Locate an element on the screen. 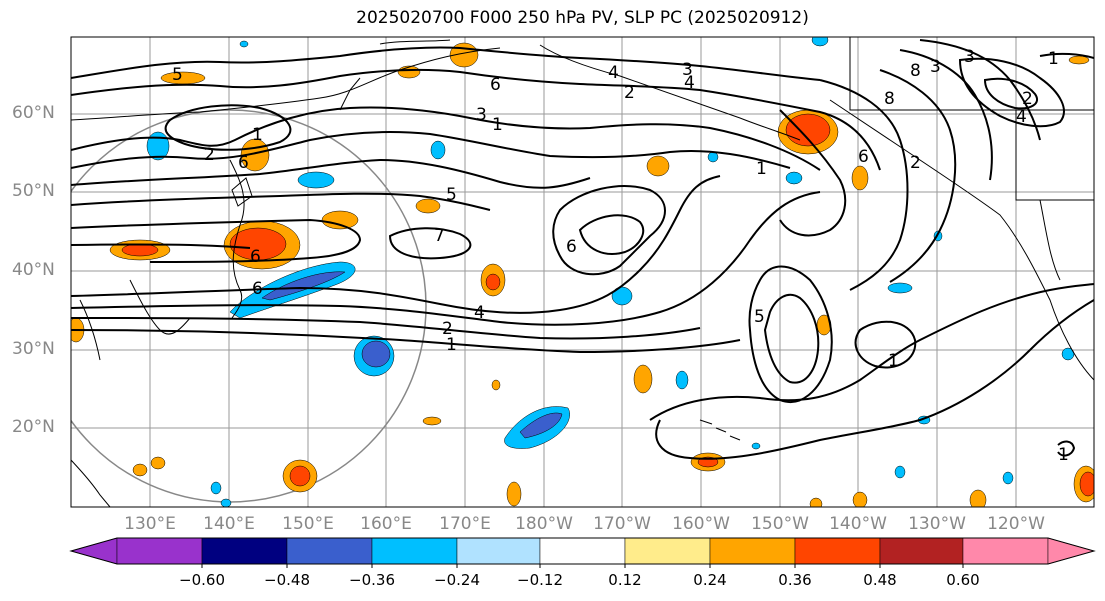 The width and height of the screenshot is (1105, 601). colorbar-tick-label: 0.24 is located at coordinates (710, 580).